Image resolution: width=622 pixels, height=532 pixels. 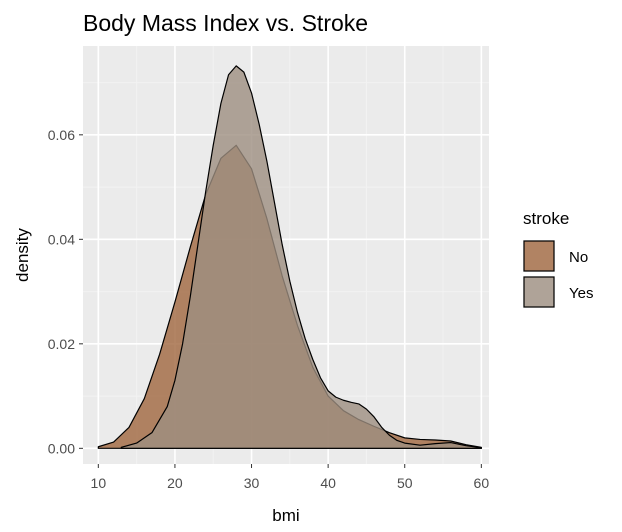 What do you see at coordinates (225, 23) in the screenshot?
I see `chart-title: Body Mass Index vs. Stroke` at bounding box center [225, 23].